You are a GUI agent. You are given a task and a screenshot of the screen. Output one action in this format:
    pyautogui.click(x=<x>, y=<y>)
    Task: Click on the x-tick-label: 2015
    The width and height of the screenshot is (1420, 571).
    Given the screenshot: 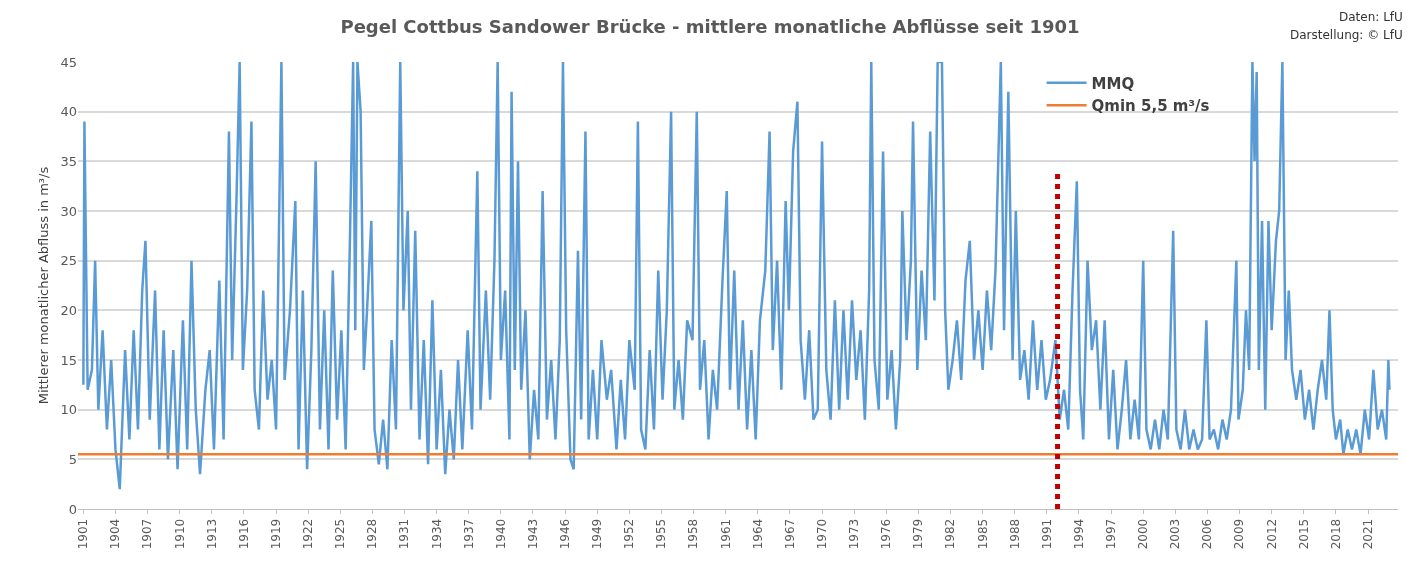 What is the action you would take?
    pyautogui.click(x=1303, y=534)
    